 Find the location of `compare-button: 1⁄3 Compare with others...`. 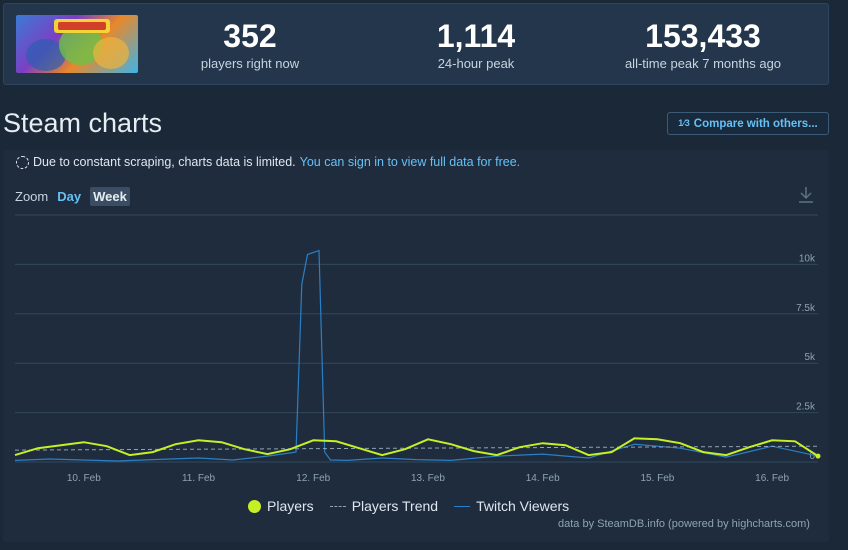

compare-button: 1⁄3 Compare with others... is located at coordinates (748, 123).